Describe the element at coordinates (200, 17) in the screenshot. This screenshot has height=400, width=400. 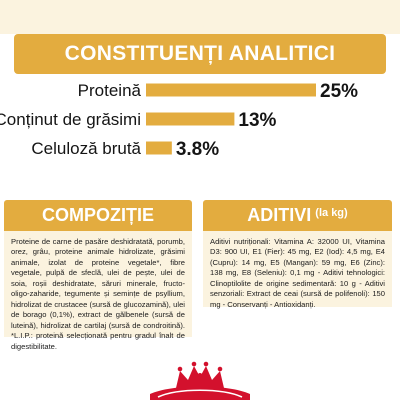
I see `top-band` at that location.